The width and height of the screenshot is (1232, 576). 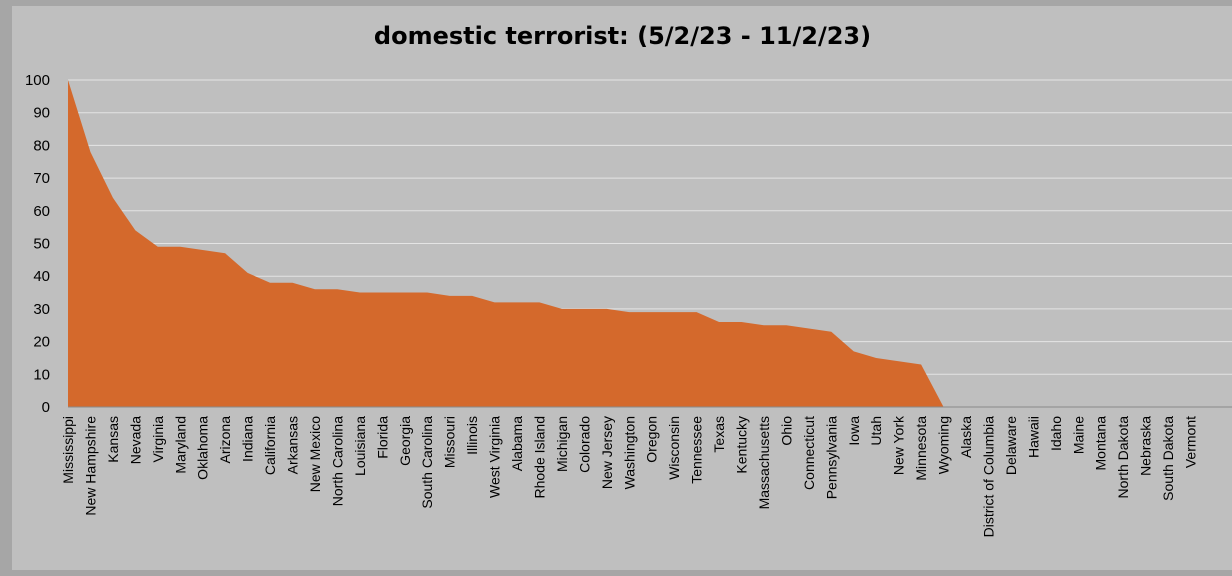 What do you see at coordinates (405, 441) in the screenshot?
I see `x-tick-label: Georgia` at bounding box center [405, 441].